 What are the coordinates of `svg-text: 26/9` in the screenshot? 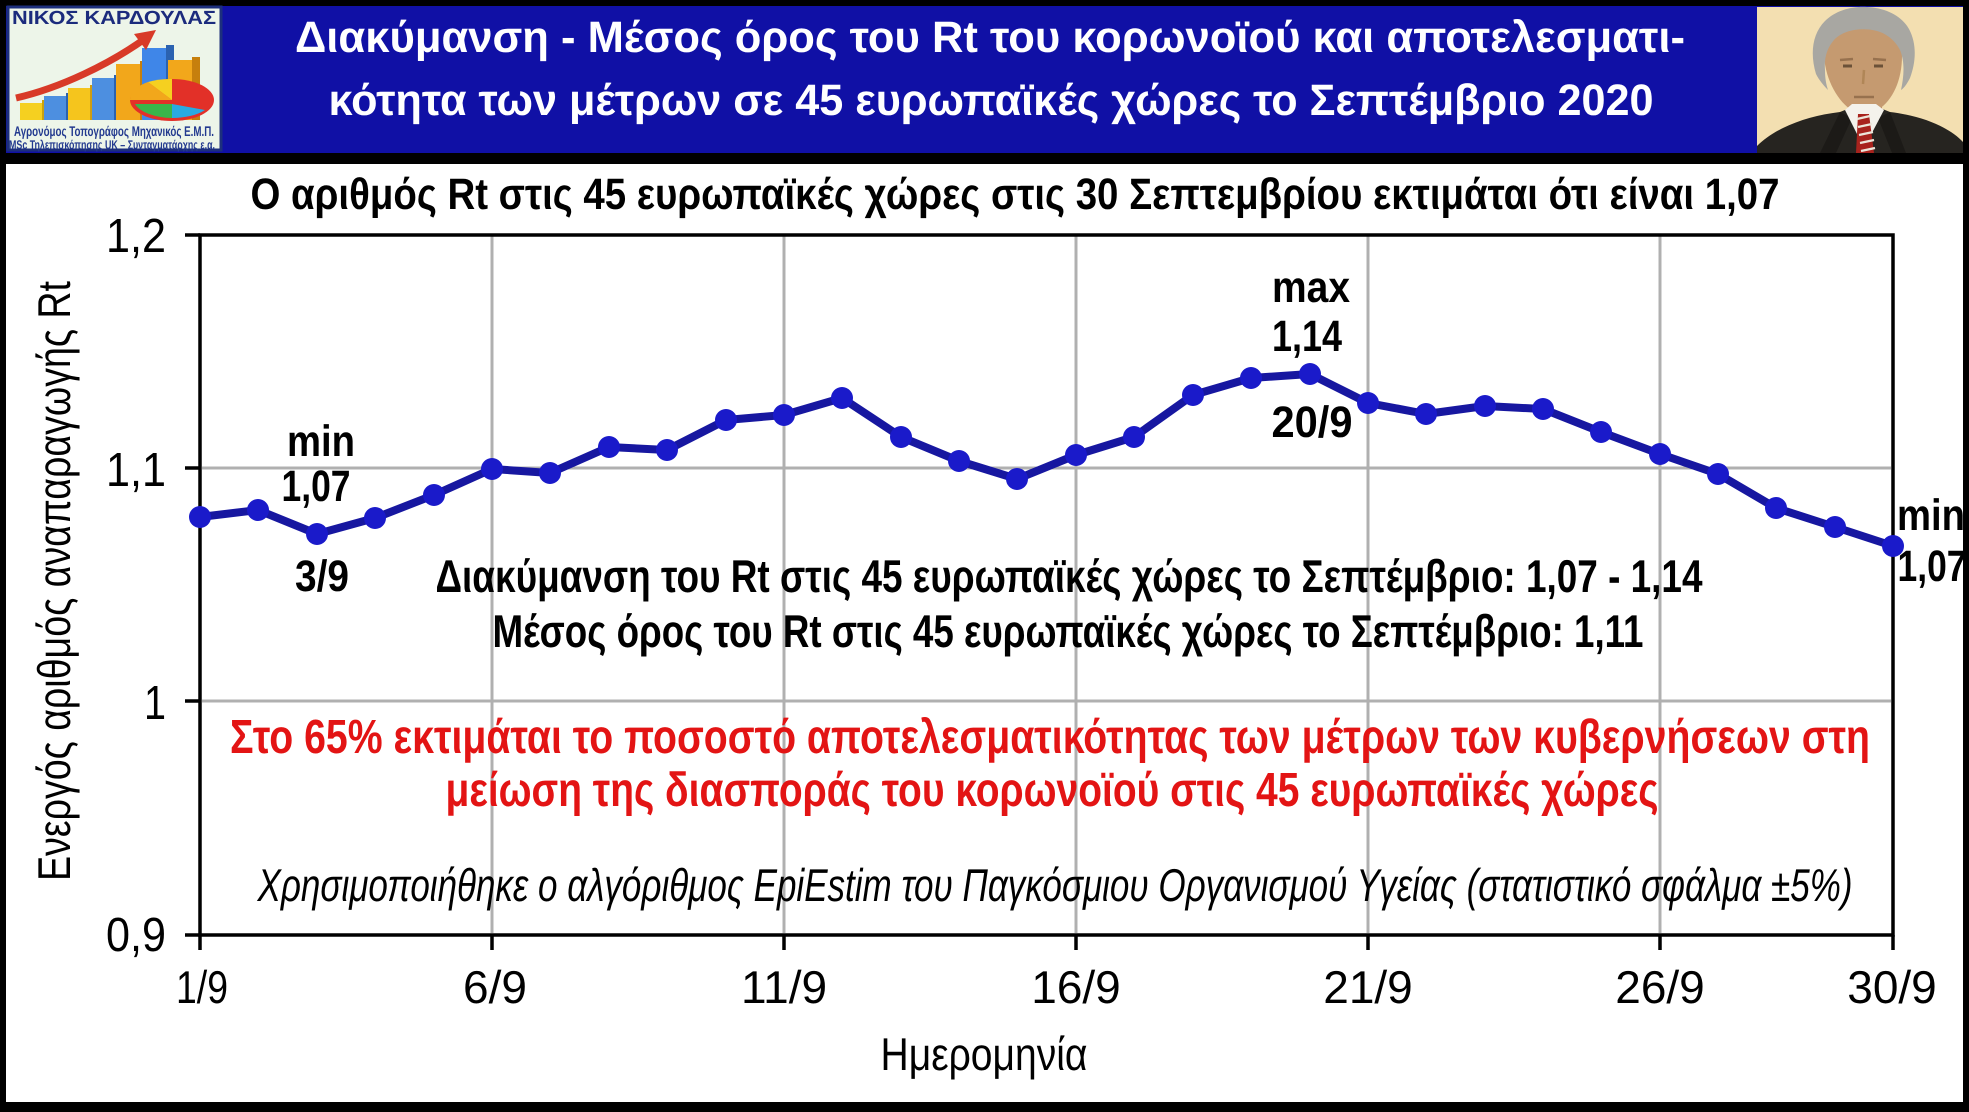 It's located at (1660, 987).